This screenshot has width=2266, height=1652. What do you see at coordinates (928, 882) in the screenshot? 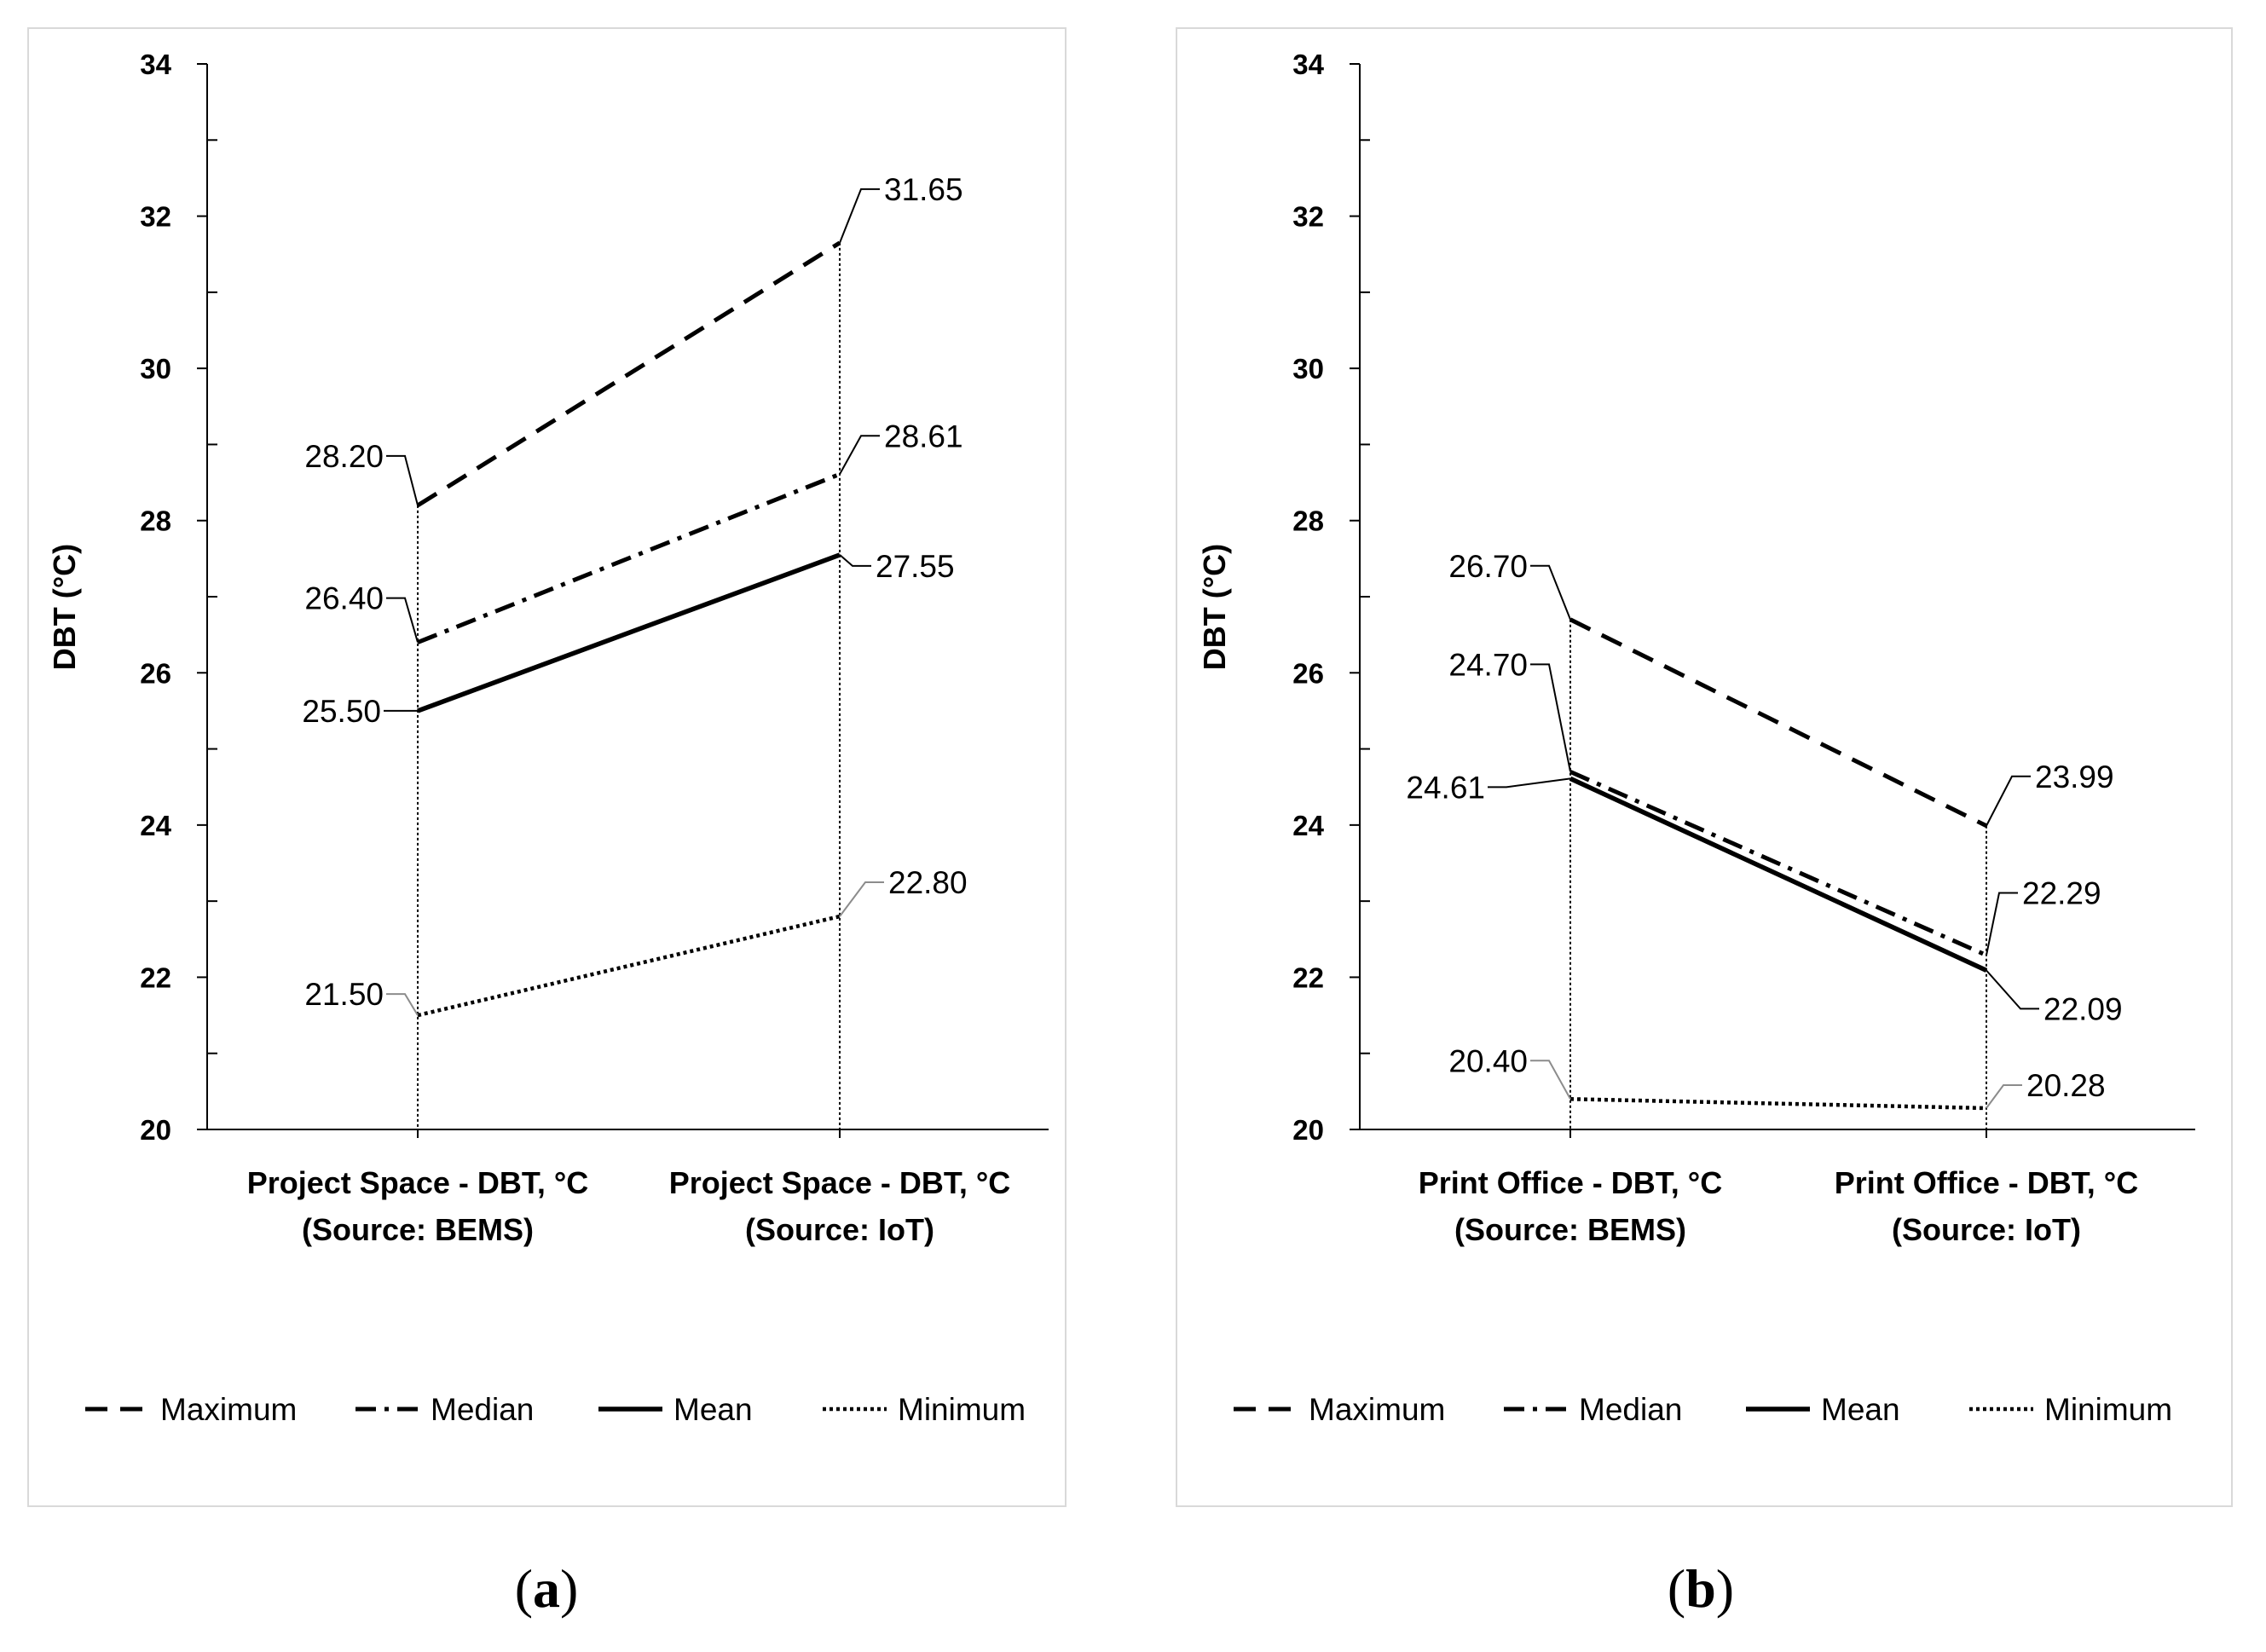
I see `data-label: 22.80` at bounding box center [928, 882].